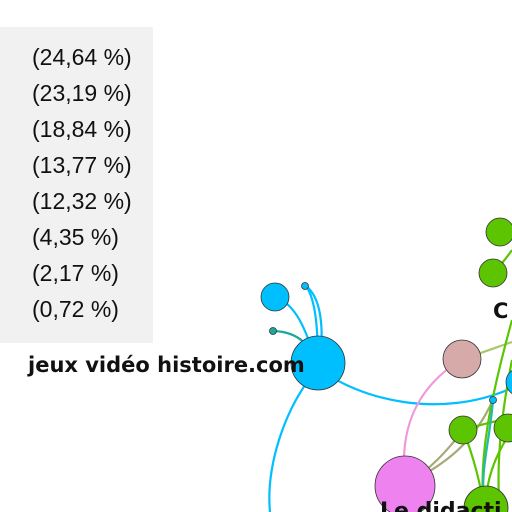  I want to click on legend-percentage-2: (23,19 %), so click(82, 93).